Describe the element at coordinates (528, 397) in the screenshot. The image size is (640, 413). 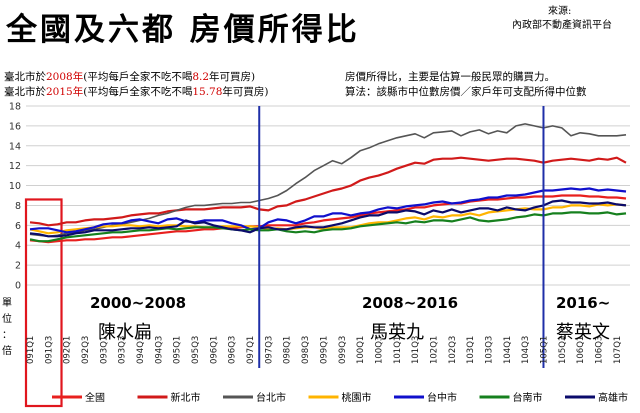
I see `legend-label-台南市: 台南市` at that location.